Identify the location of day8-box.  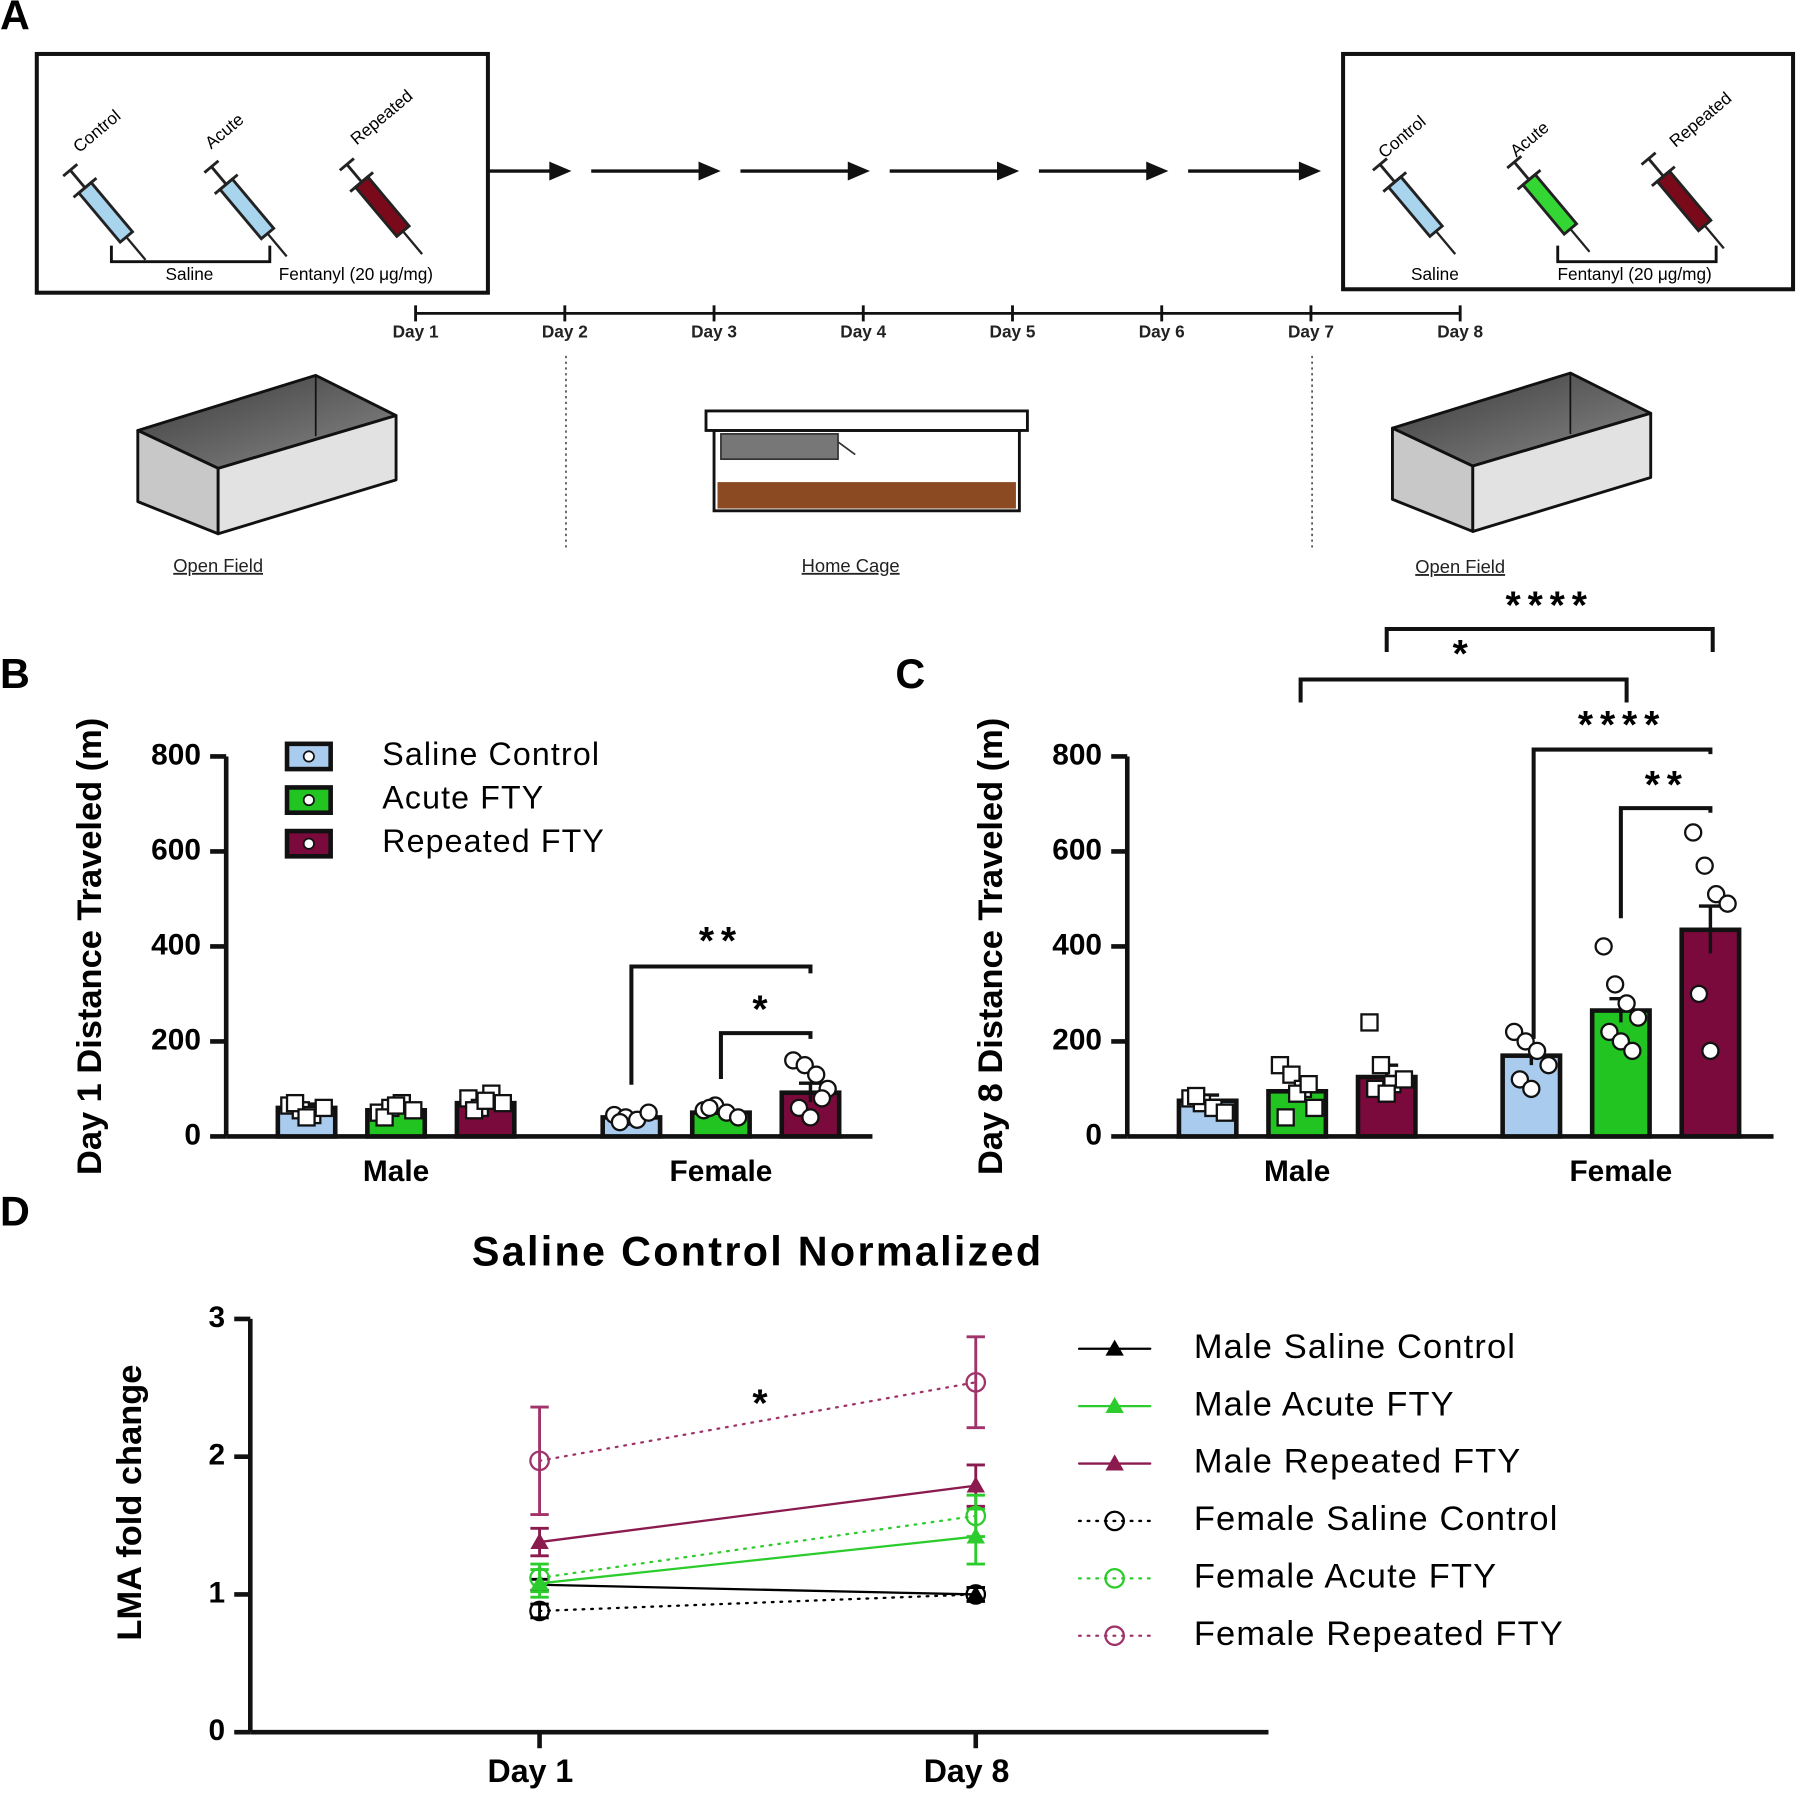
(1568, 171).